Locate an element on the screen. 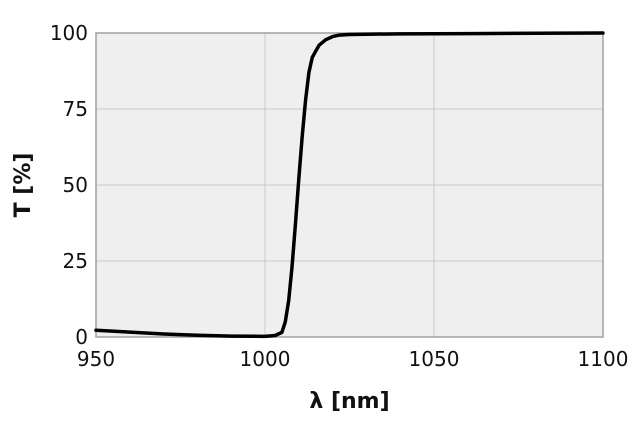  y-tick-label: 25 is located at coordinates (75, 261).